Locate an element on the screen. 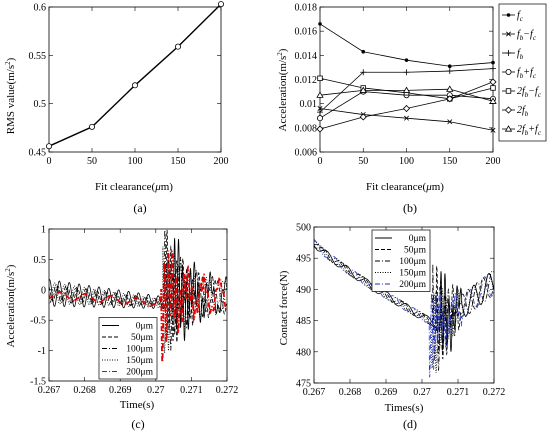 This screenshot has height=437, width=550. y-tick-label: 0.016 is located at coordinates (306, 32).